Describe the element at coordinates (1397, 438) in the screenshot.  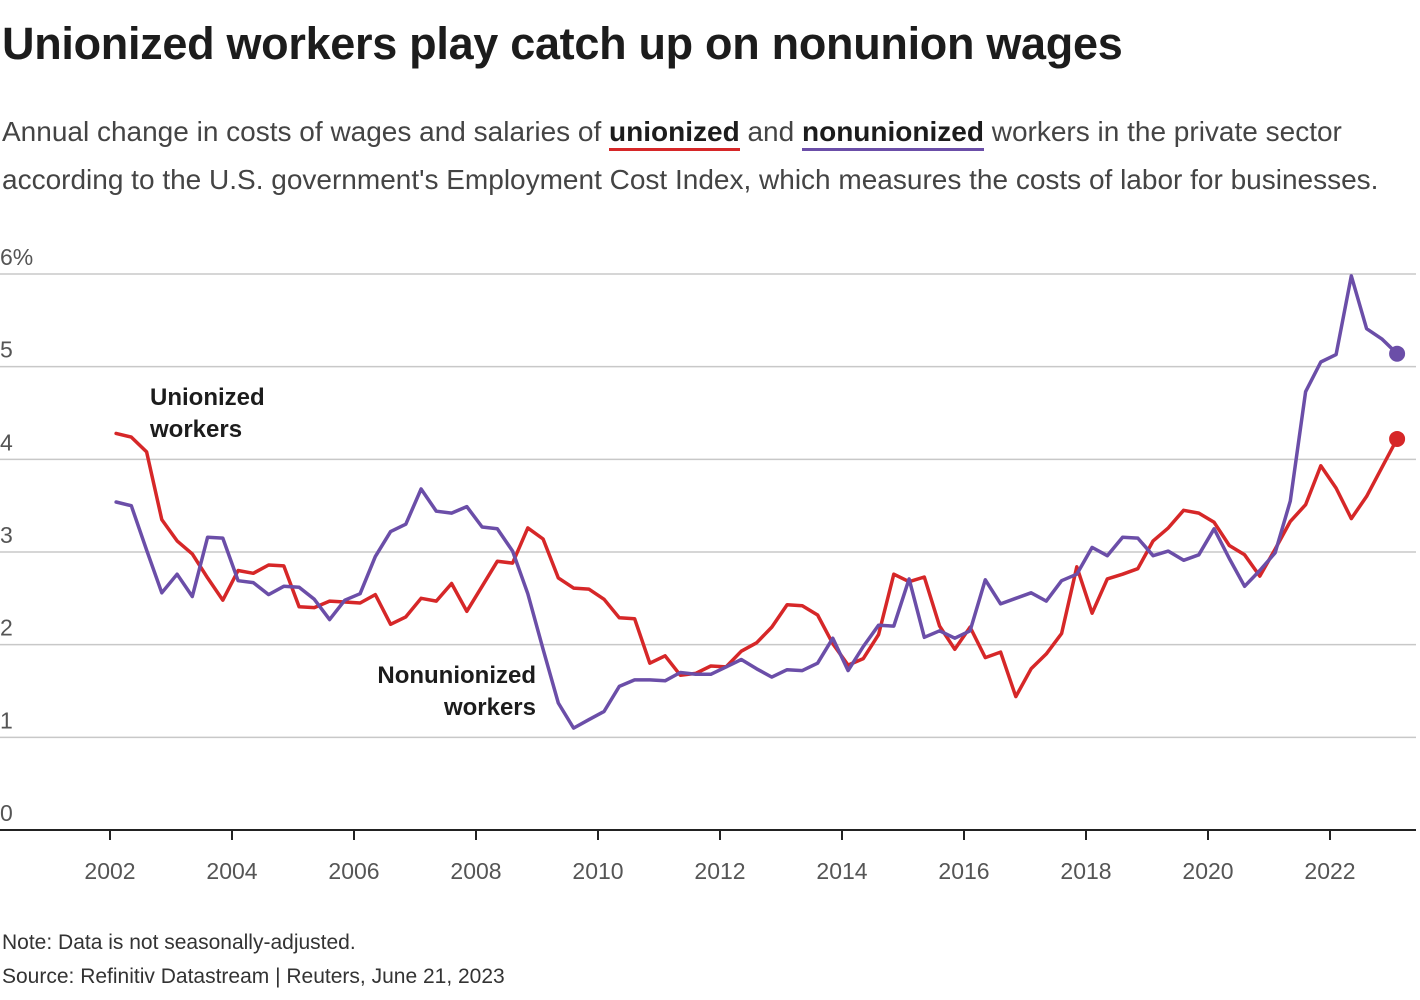
I see `unionized-end-marker` at that location.